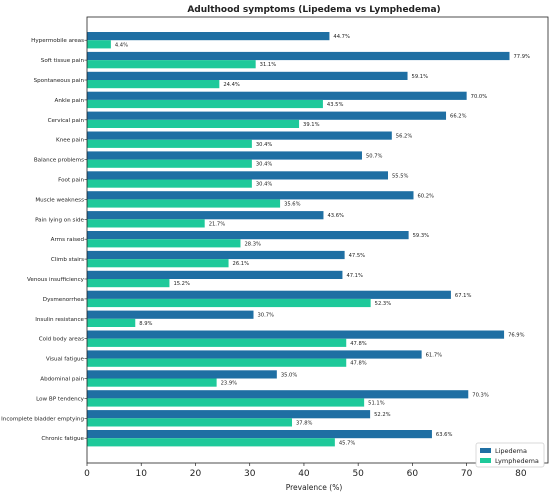 The image size is (550, 495). Describe the element at coordinates (70, 141) in the screenshot. I see `category-label: Knee pain` at that location.